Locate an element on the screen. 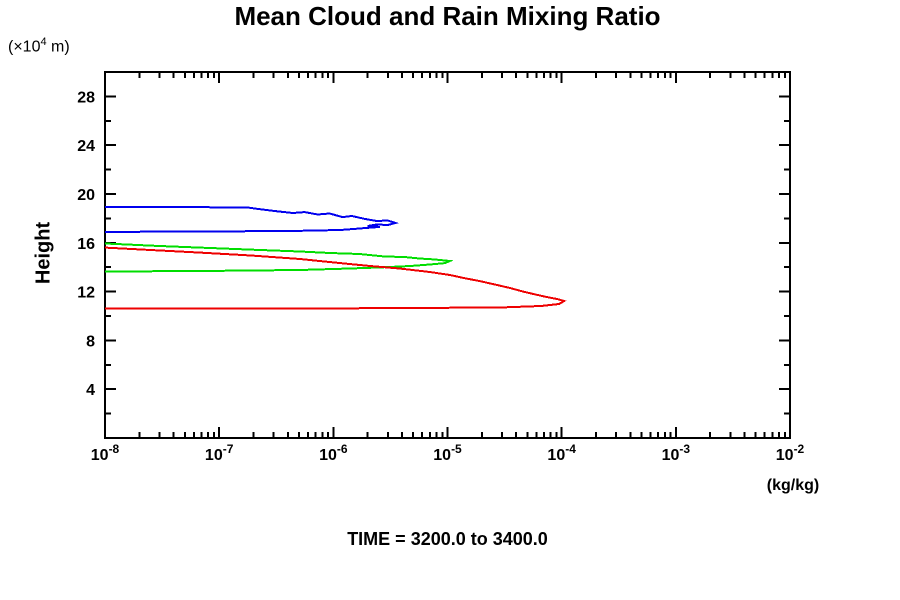  y-axis-tick-labels: 4 8 12 16 20 24 28 is located at coordinates (86, 244).